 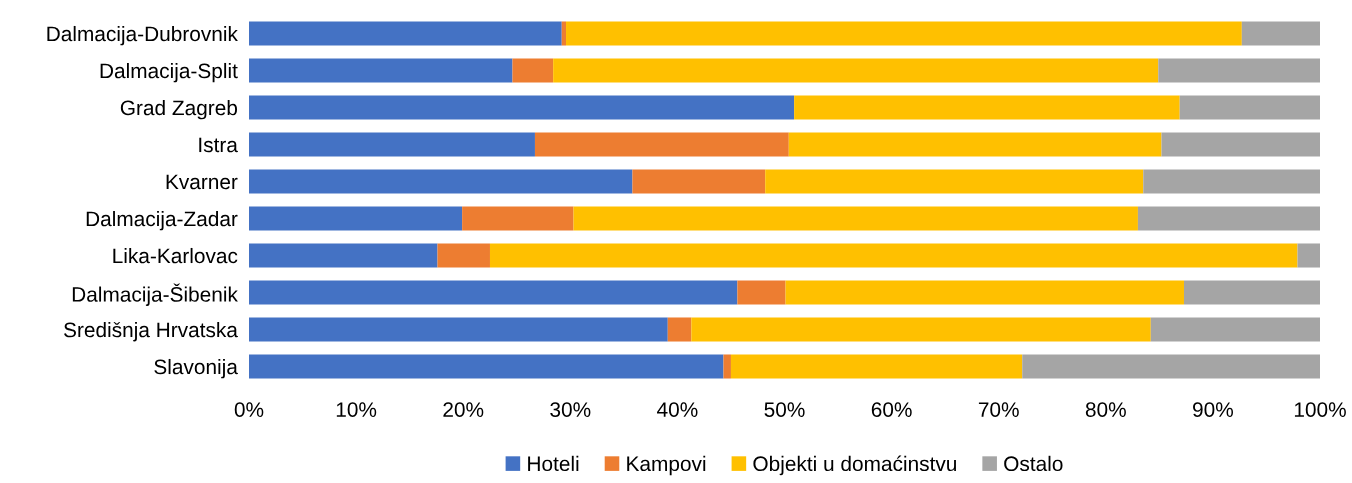 I want to click on x-tick-label: 20%, so click(x=463, y=409).